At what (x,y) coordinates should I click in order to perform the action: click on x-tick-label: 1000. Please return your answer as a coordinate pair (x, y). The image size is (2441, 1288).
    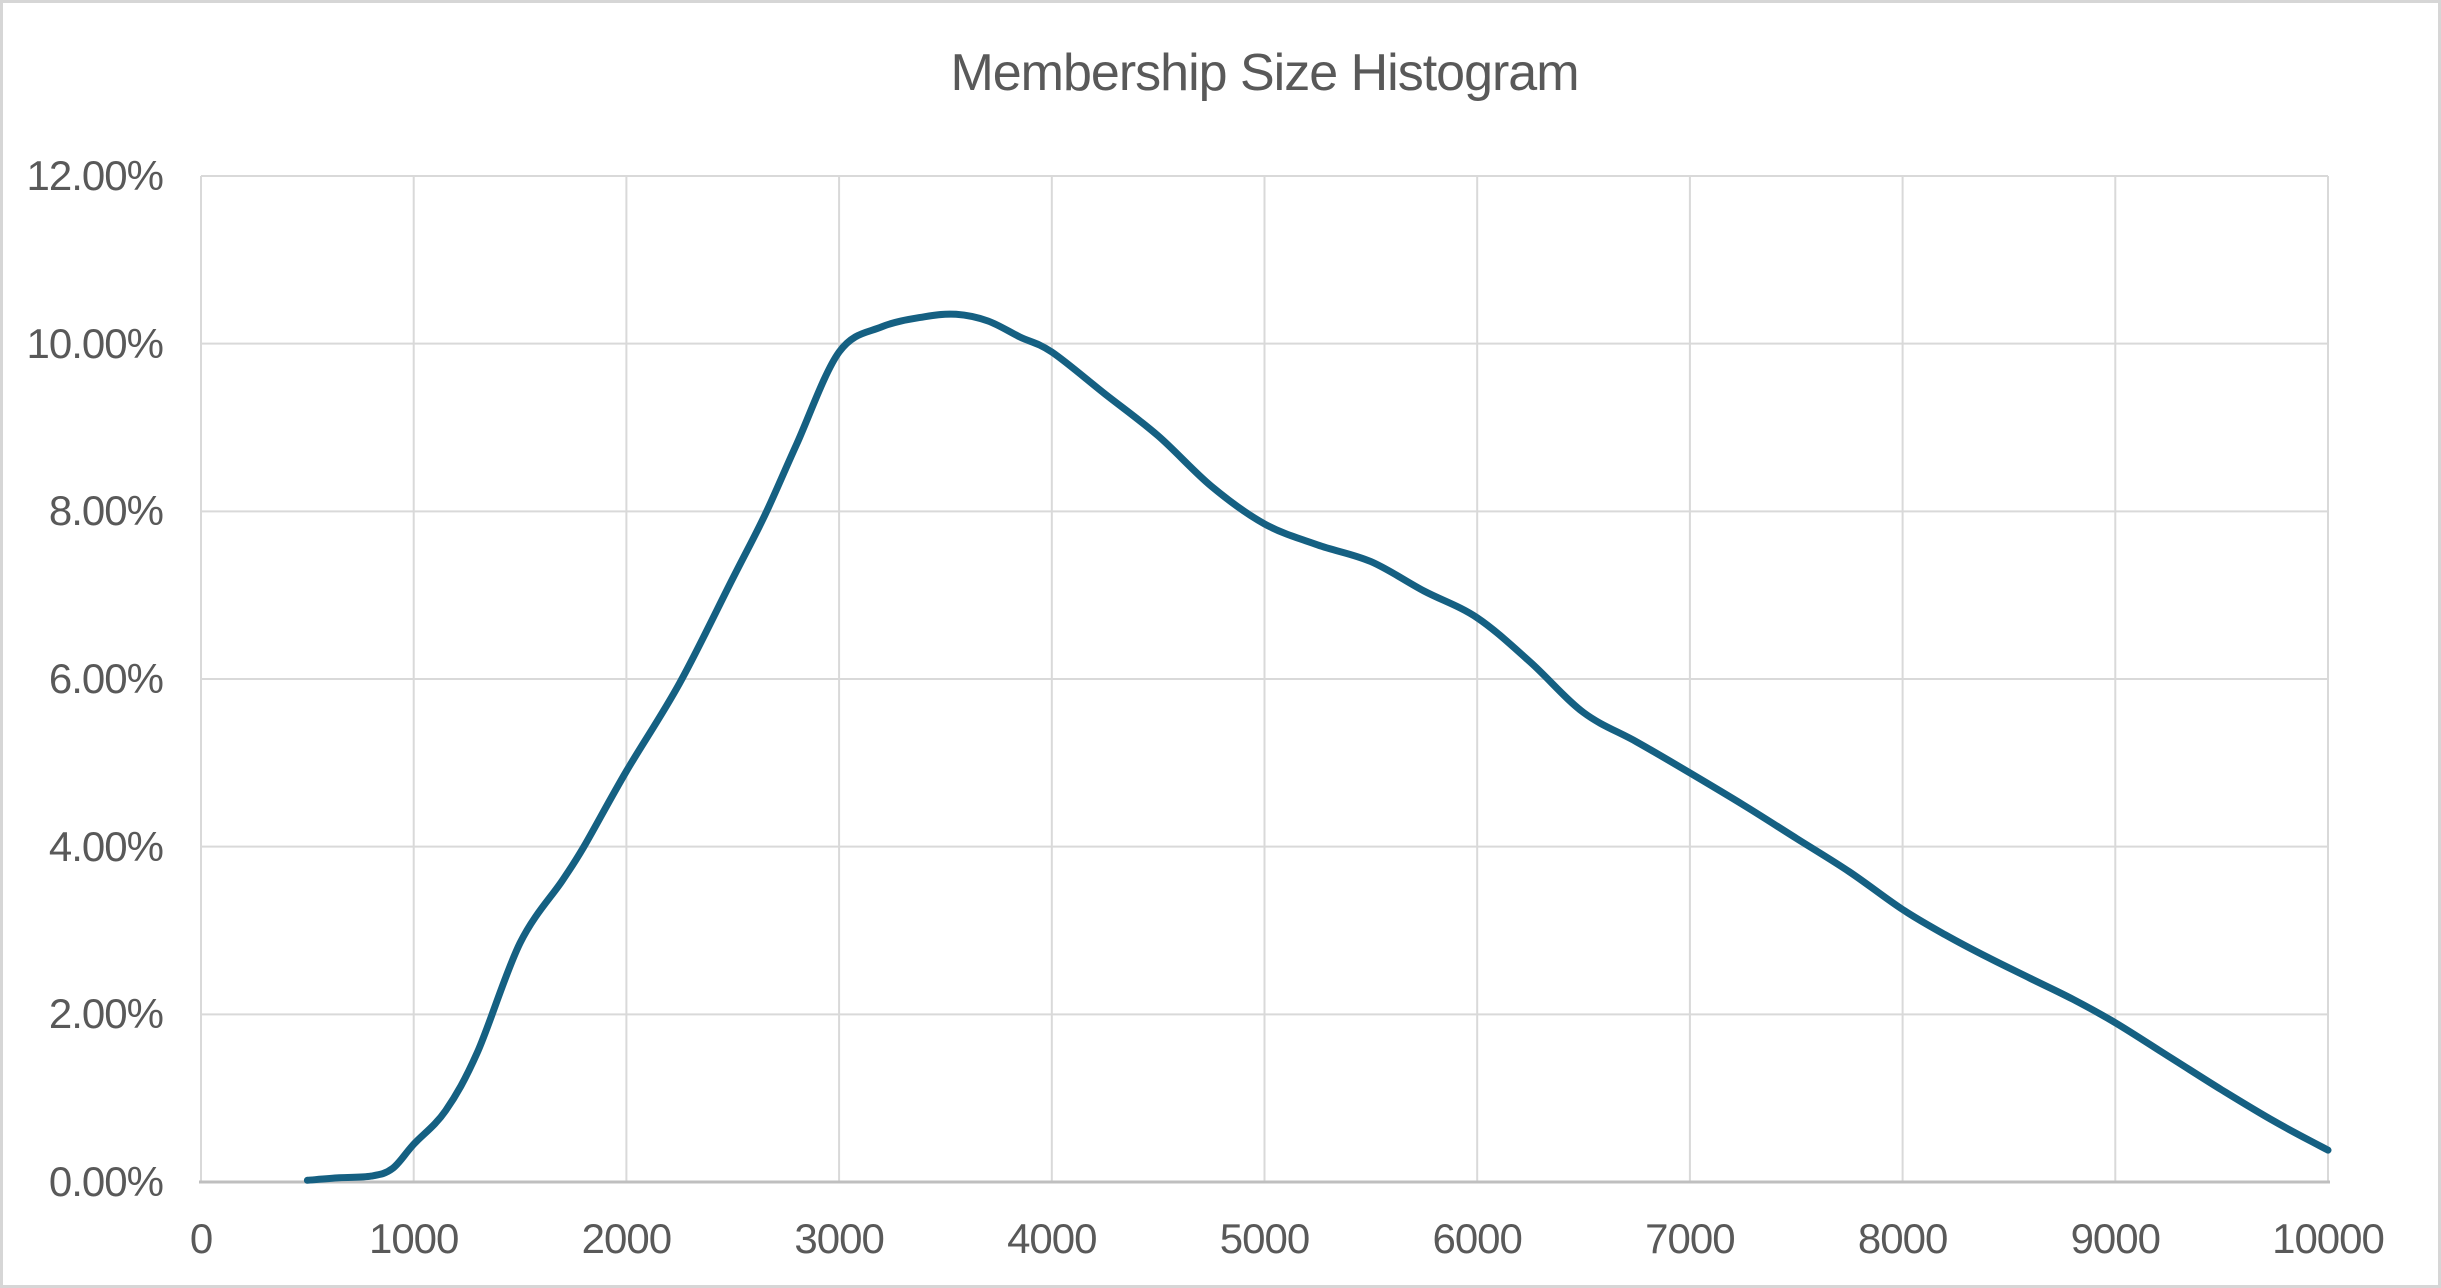
    Looking at the image, I should click on (413, 1238).